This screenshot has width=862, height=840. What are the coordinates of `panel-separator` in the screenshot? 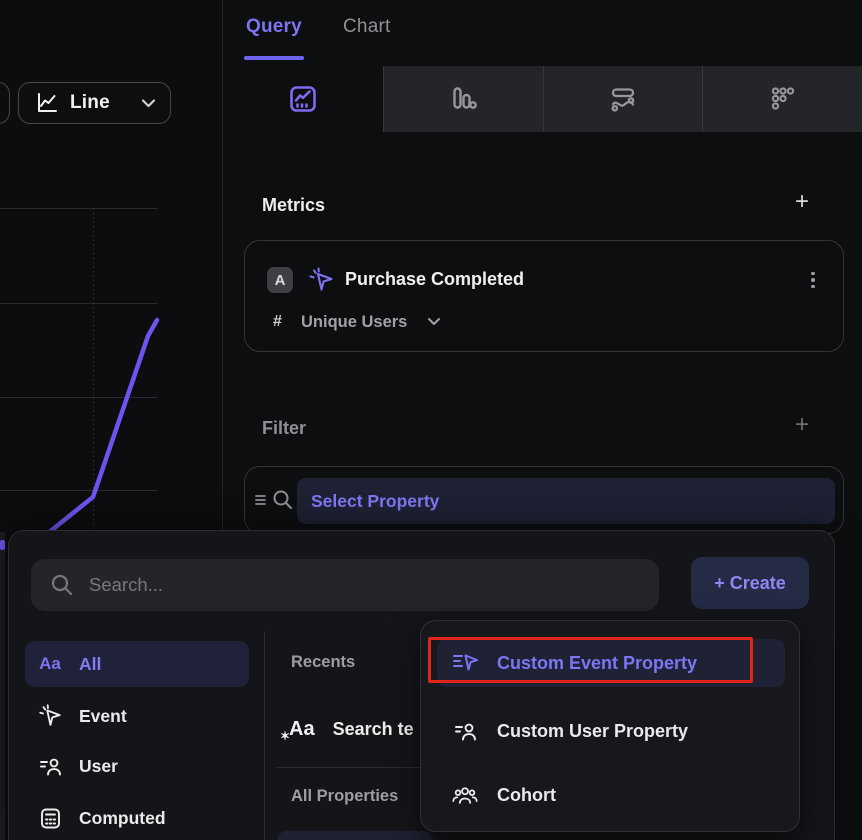 It's located at (222, 420).